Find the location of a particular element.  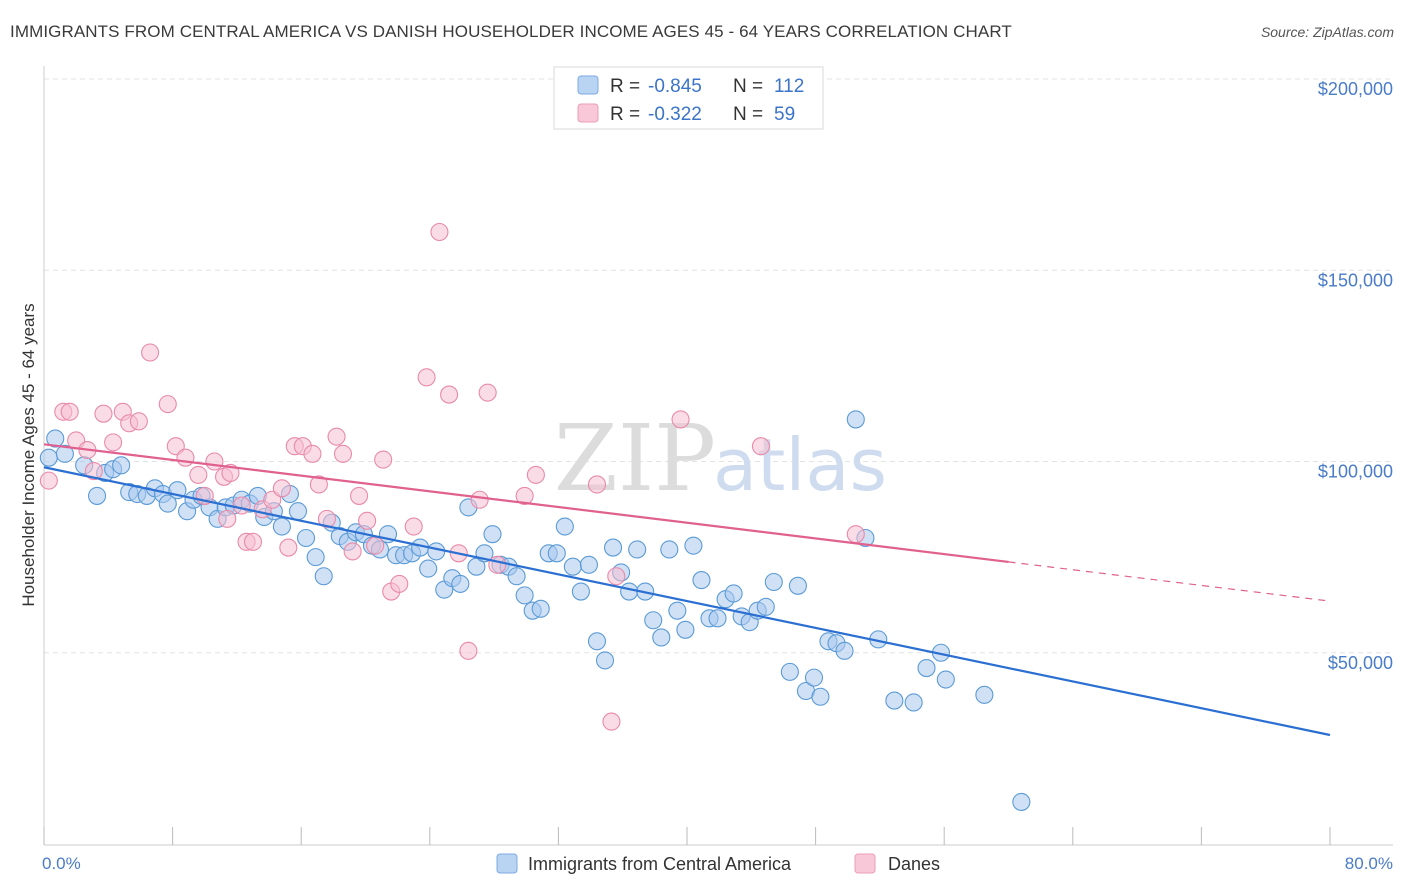

series-label-blue: Immigrants from Central America is located at coordinates (660, 864).